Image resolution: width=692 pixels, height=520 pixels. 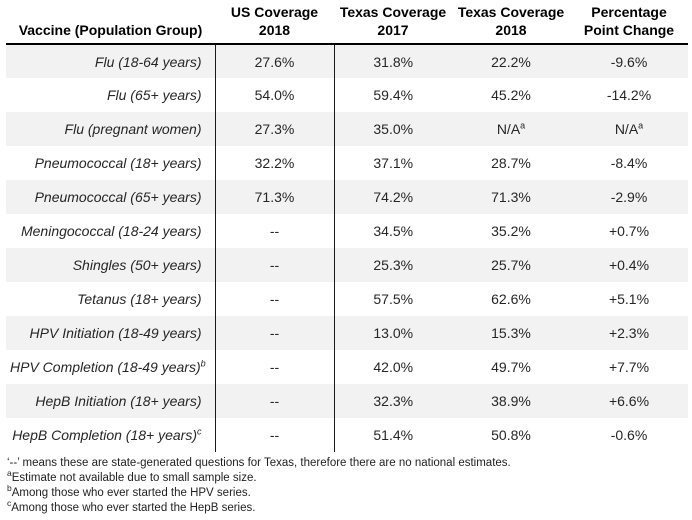 I want to click on us-coverage-cell: 27.6%, so click(x=274, y=61).